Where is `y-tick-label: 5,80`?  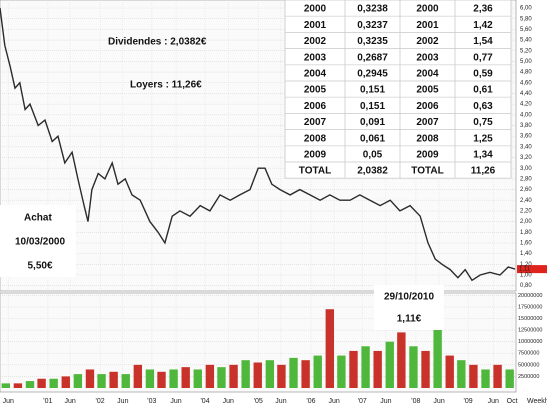 y-tick-label: 5,80 is located at coordinates (526, 19).